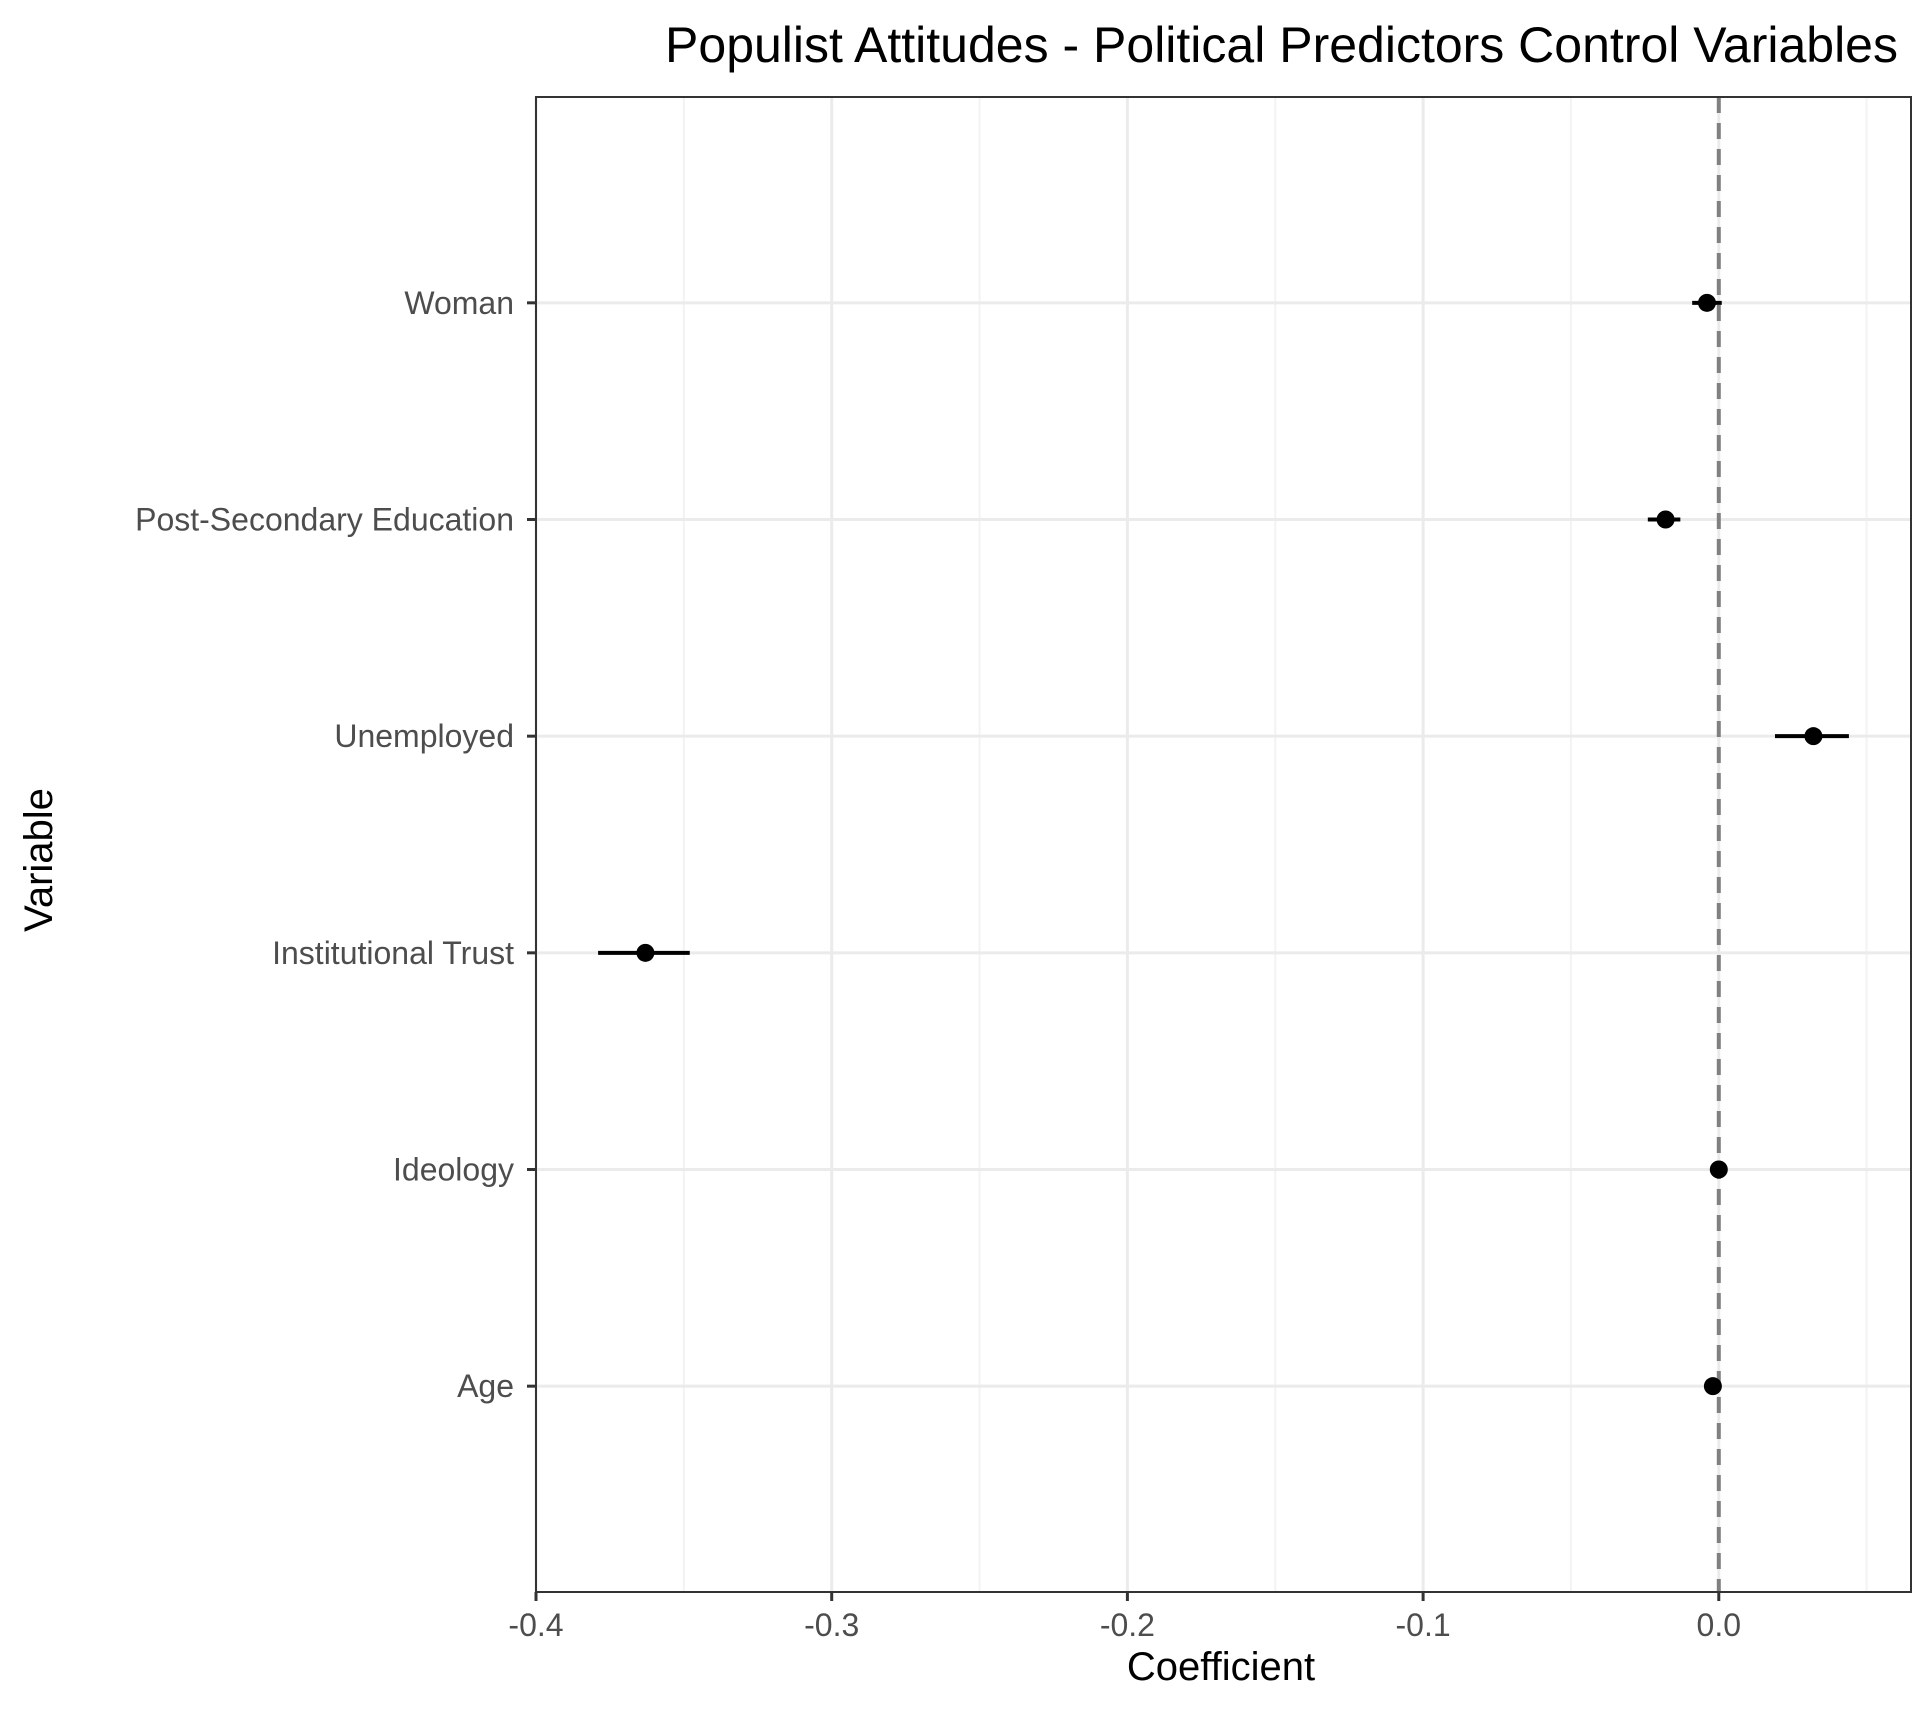  Describe the element at coordinates (393, 953) in the screenshot. I see `y-tick-label: Institutional Trust` at that location.